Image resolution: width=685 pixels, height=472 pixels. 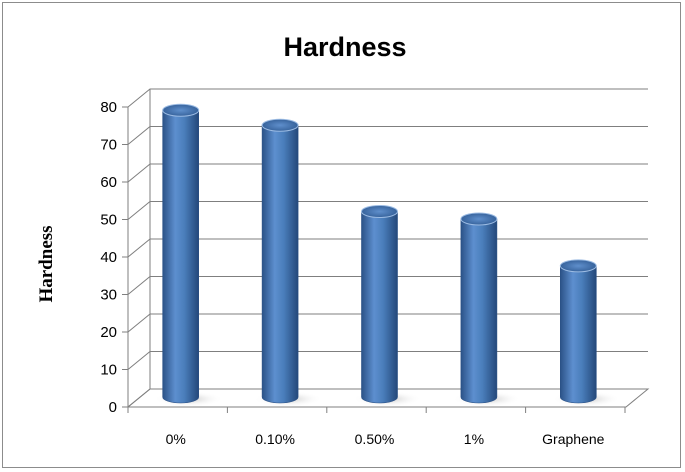 What do you see at coordinates (108, 182) in the screenshot?
I see `y-tick-label: 60` at bounding box center [108, 182].